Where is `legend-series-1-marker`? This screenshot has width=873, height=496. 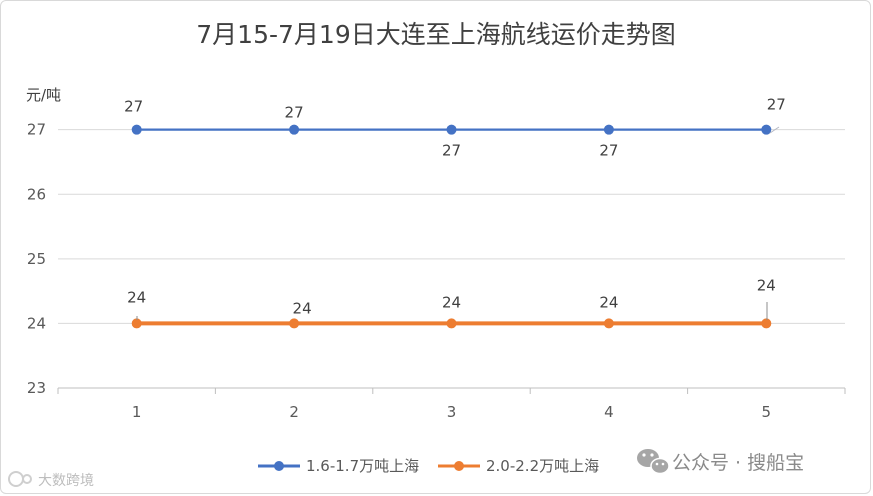 legend-series-1-marker is located at coordinates (279, 466).